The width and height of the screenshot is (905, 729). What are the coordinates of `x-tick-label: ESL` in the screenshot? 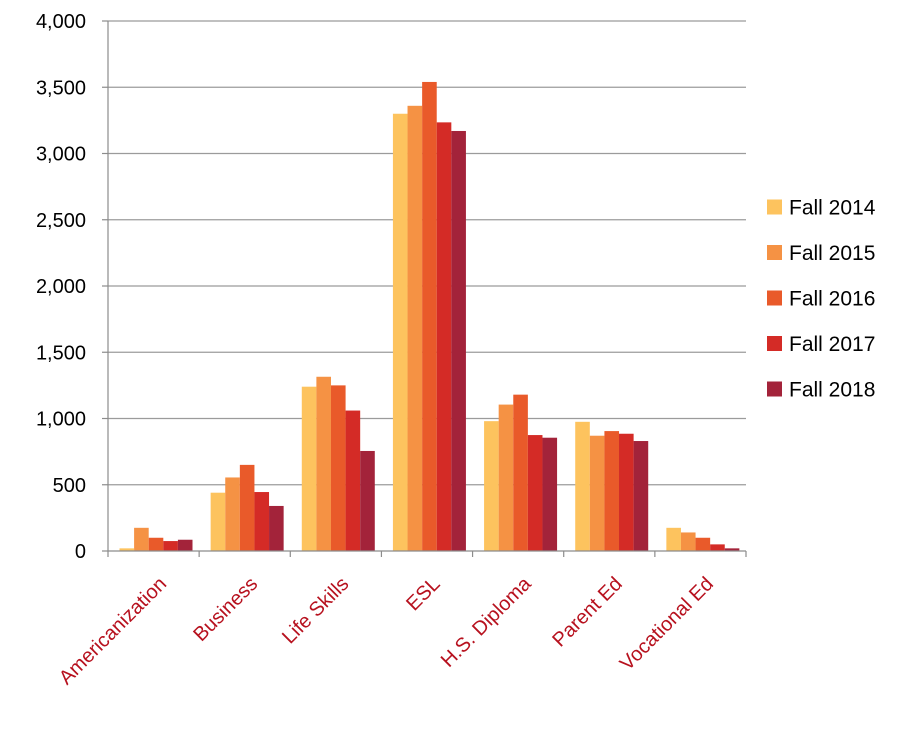 It's located at (423, 594).